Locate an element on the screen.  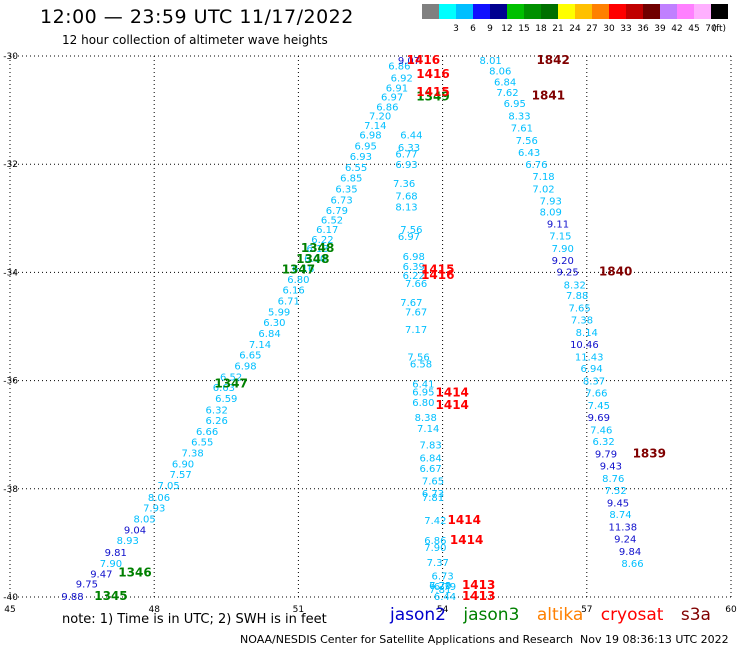
pass-time-label: 1841 is located at coordinates (548, 95).